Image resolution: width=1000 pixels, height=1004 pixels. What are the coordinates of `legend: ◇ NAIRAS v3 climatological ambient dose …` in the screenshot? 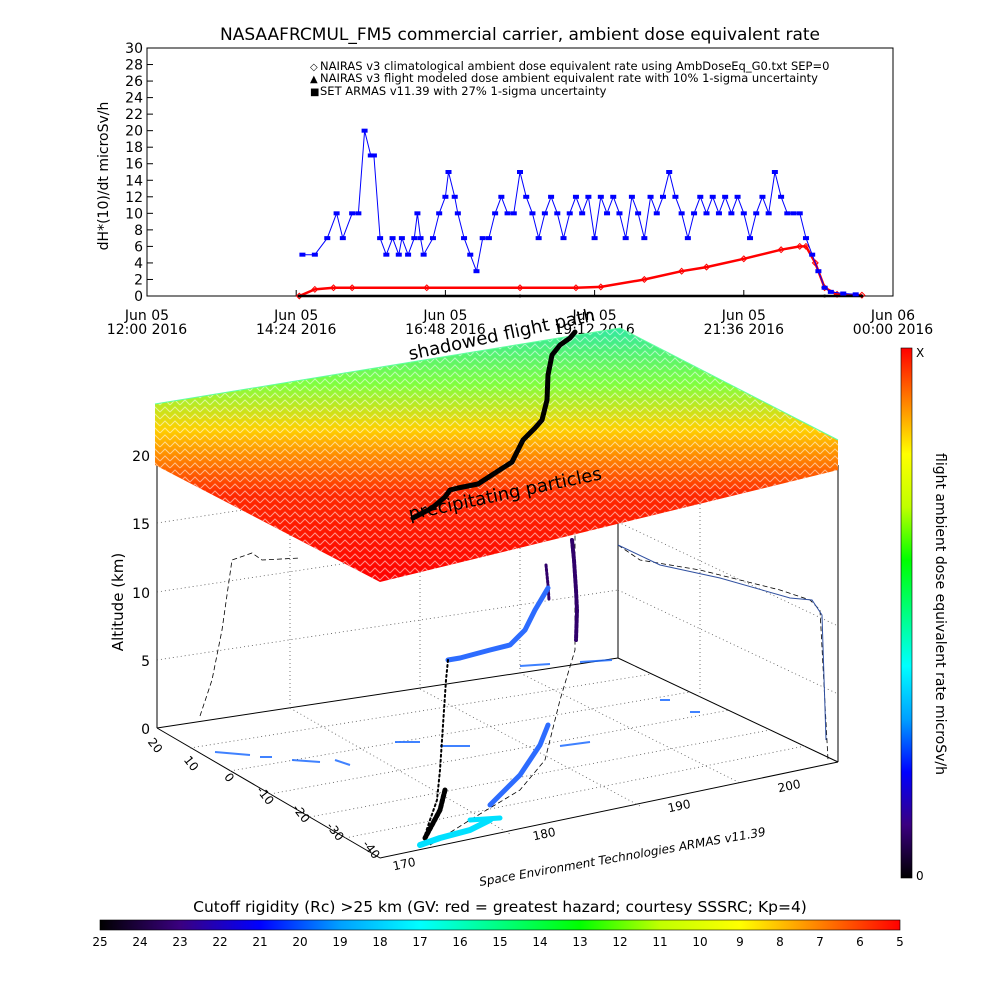 It's located at (569, 78).